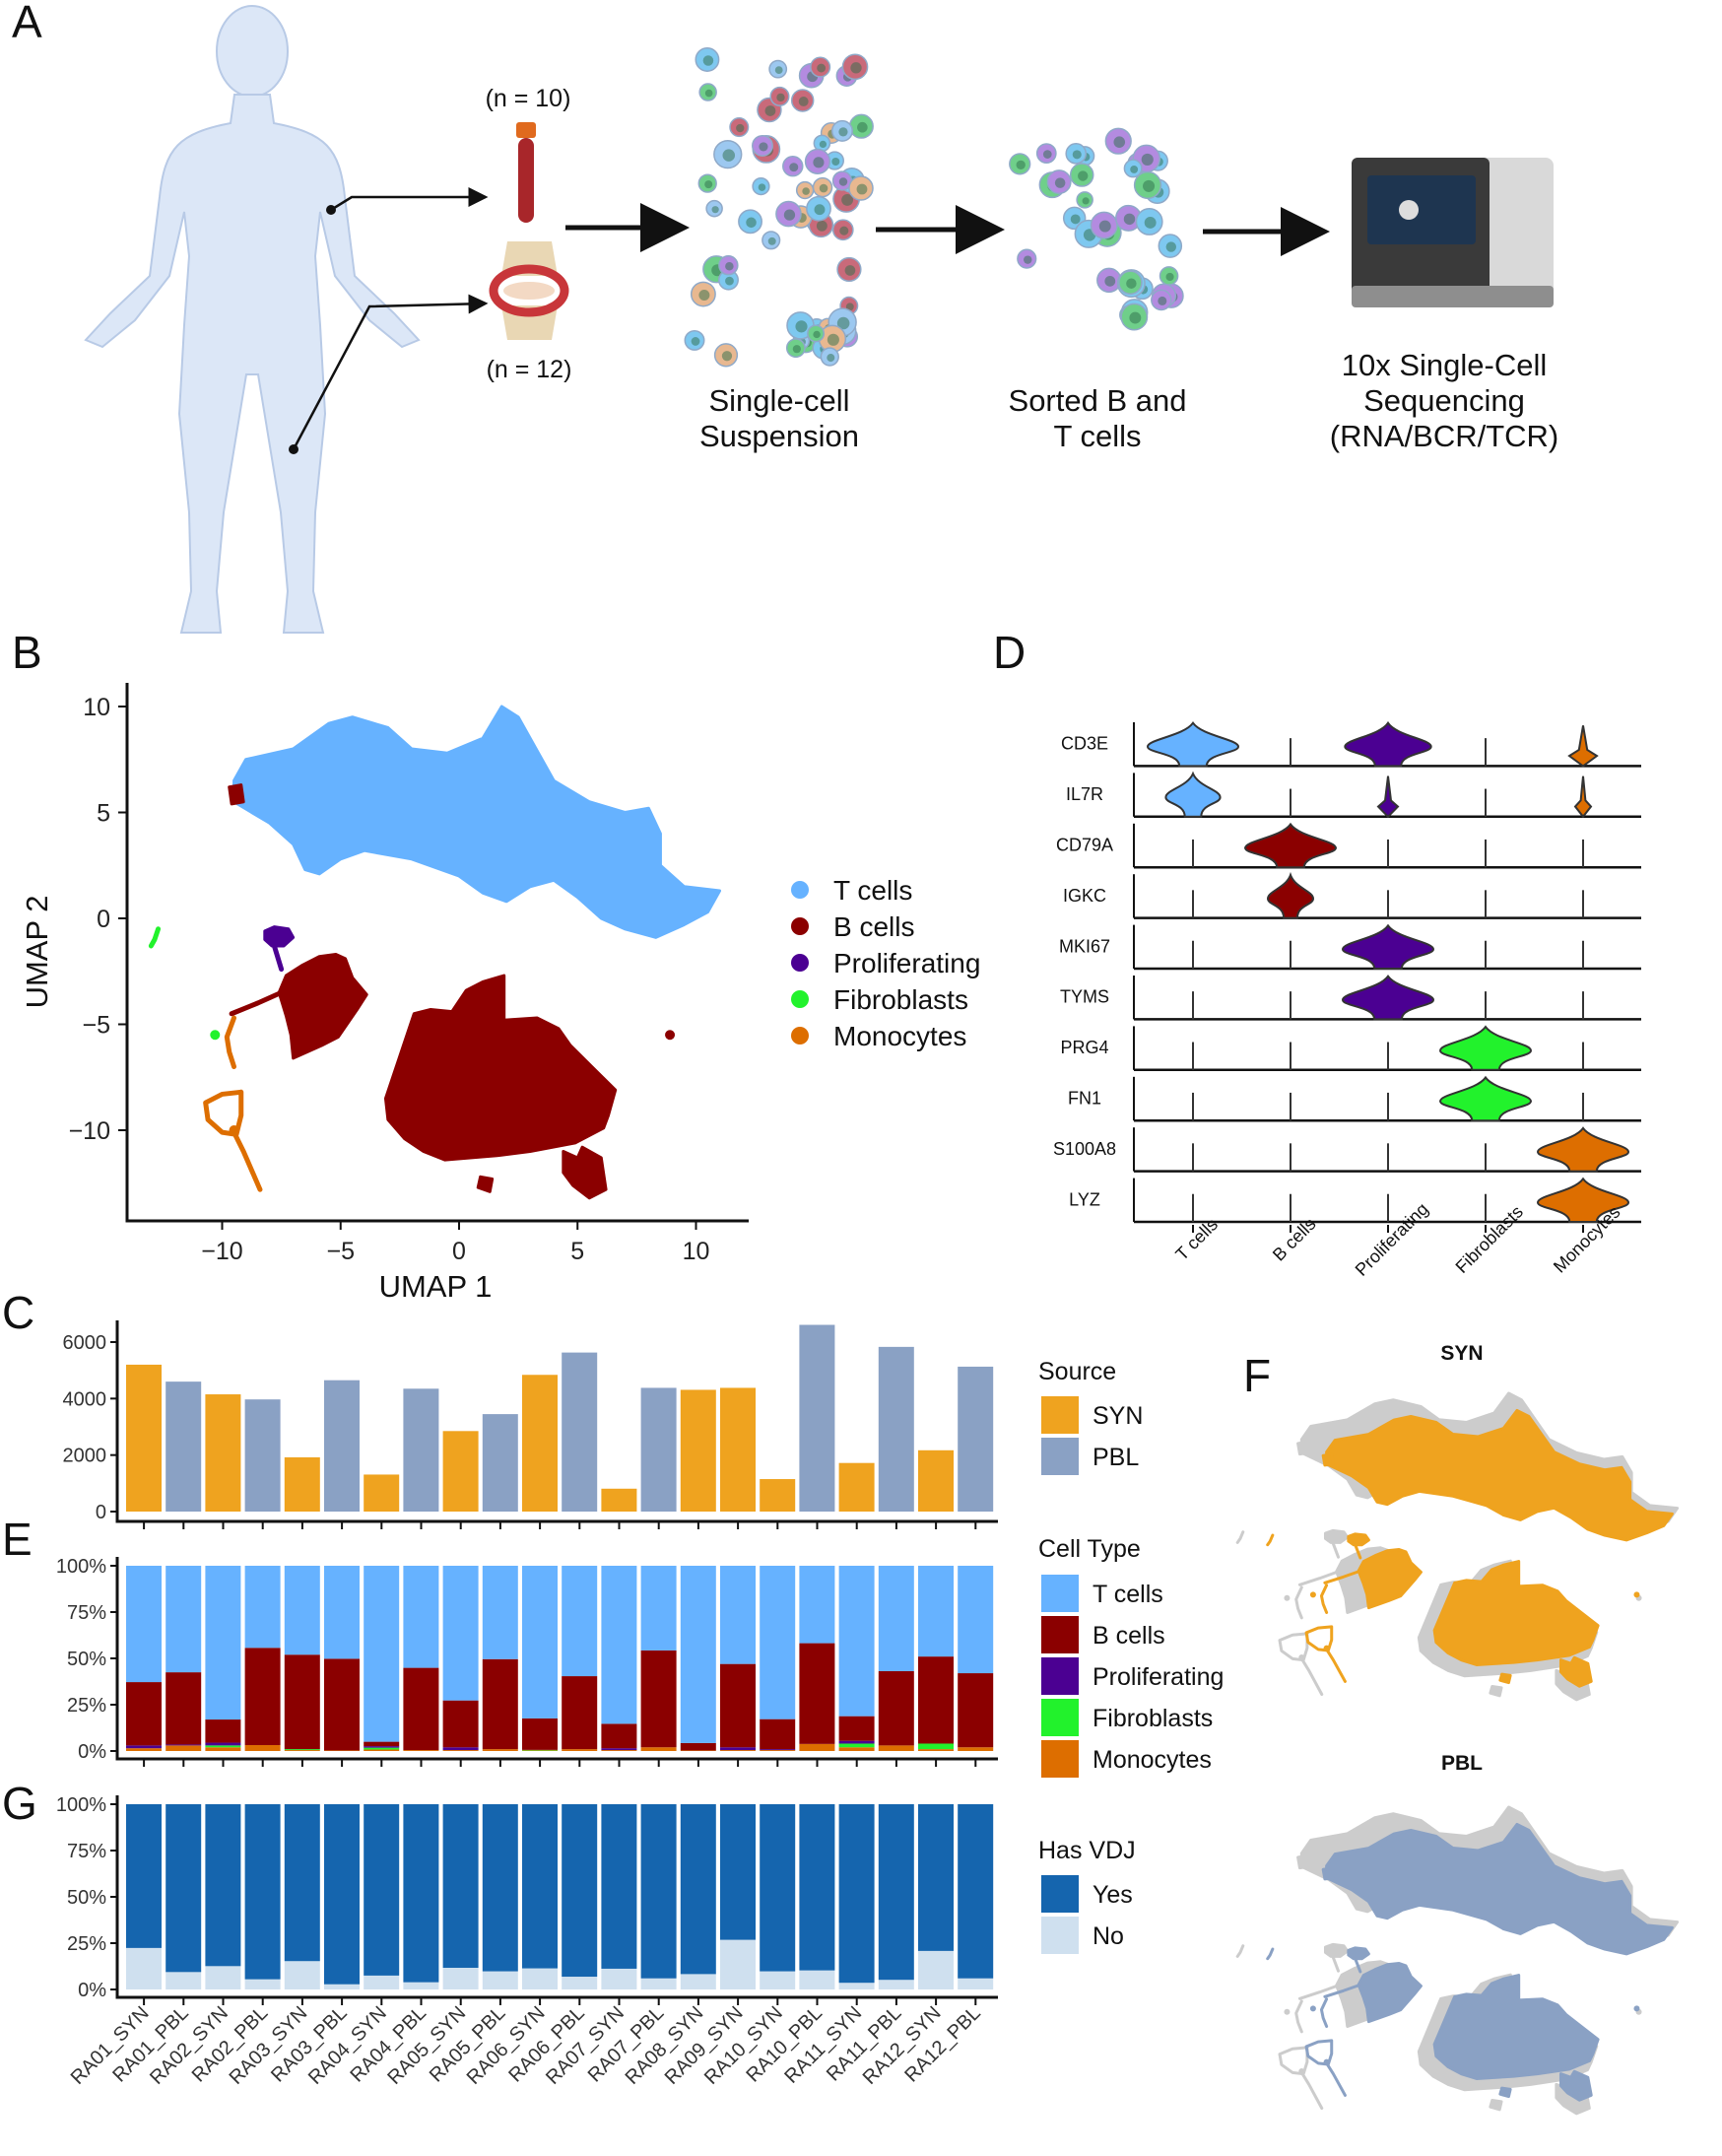  What do you see at coordinates (1354, 1098) in the screenshot?
I see `violin-row-fn1: FN1` at bounding box center [1354, 1098].